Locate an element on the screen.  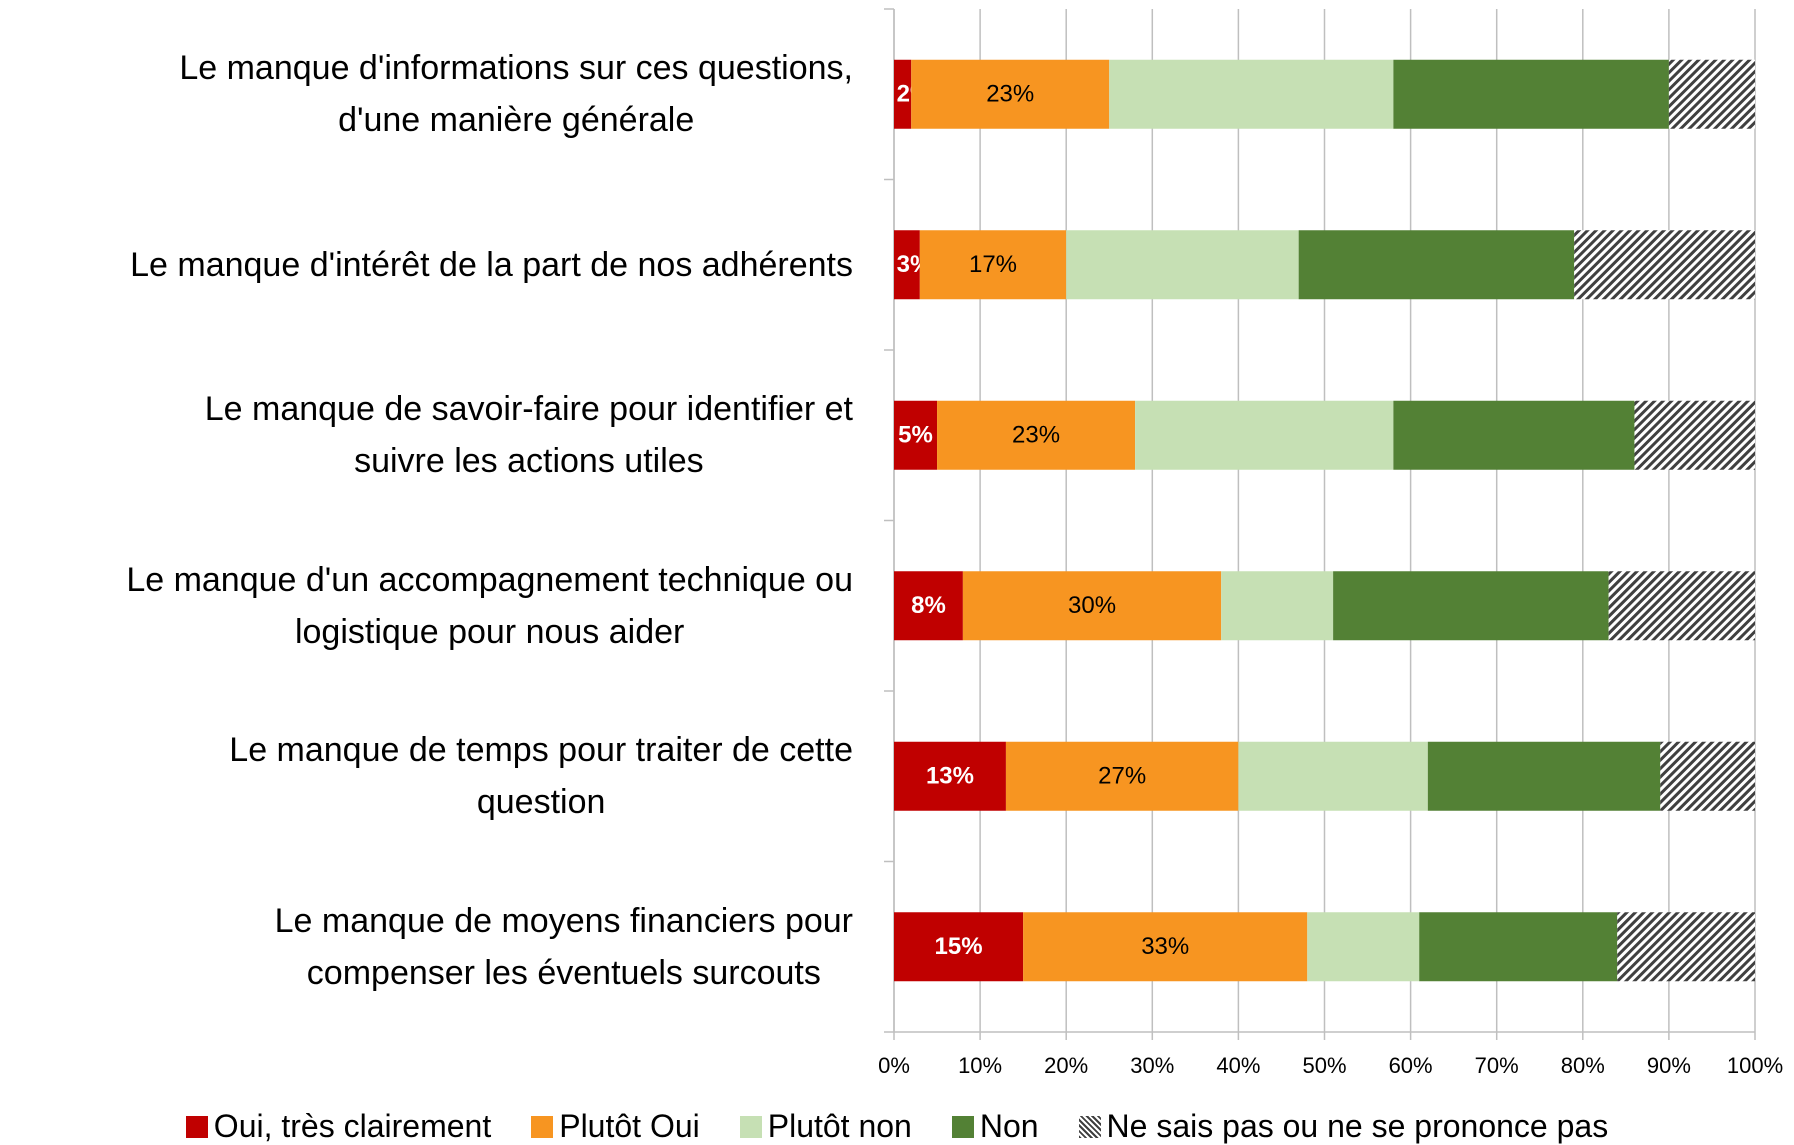
x-tick-label: 40% is located at coordinates (1238, 1065).